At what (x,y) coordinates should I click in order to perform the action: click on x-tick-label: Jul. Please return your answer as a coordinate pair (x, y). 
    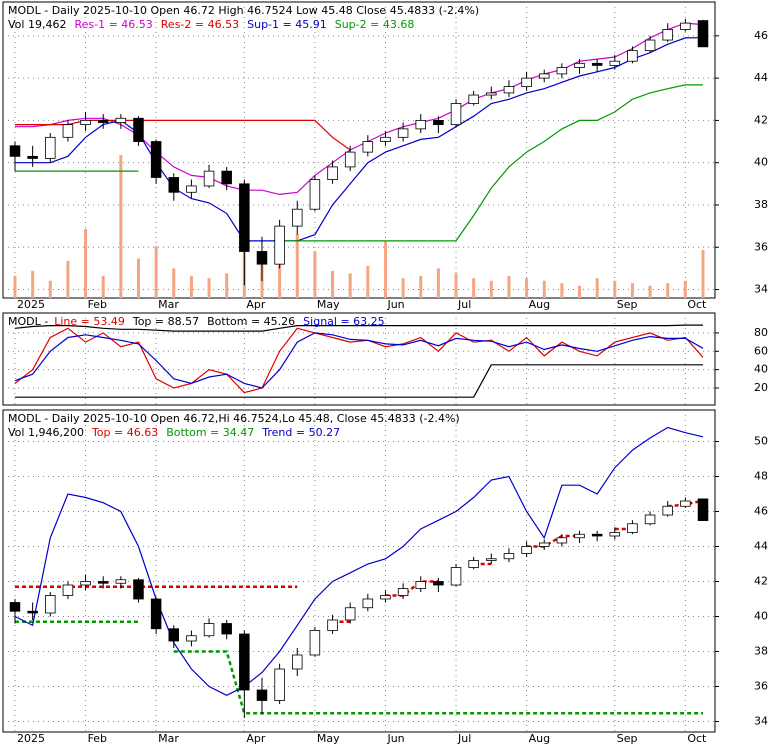
    Looking at the image, I should click on (464, 304).